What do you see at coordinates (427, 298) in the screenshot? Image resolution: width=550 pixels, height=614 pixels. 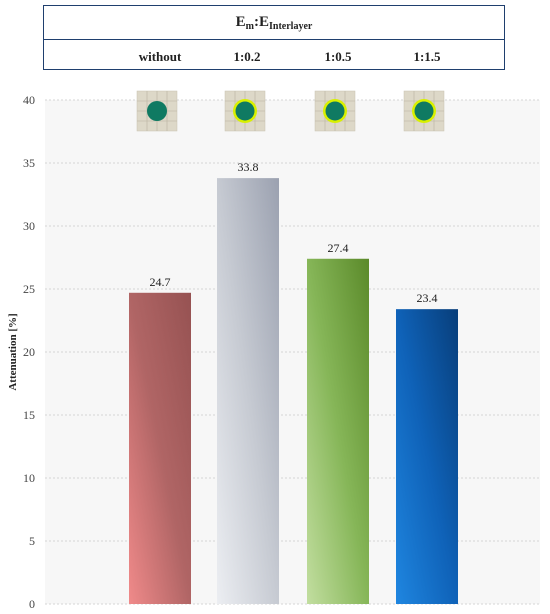 I see `data-label: 23.4` at bounding box center [427, 298].